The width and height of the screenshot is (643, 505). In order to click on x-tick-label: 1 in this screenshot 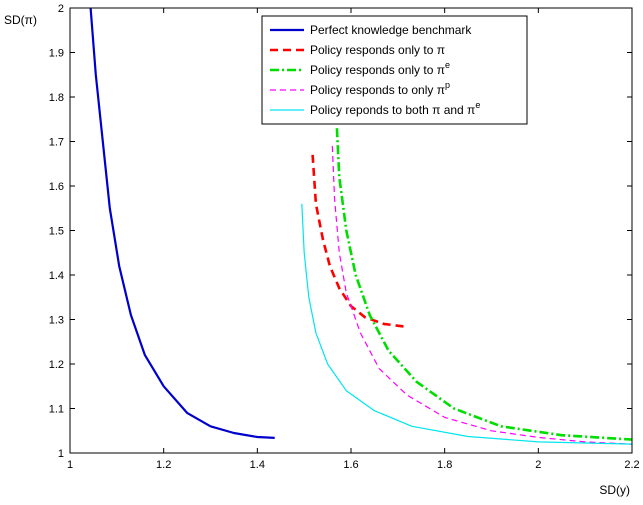, I will do `click(70, 465)`.